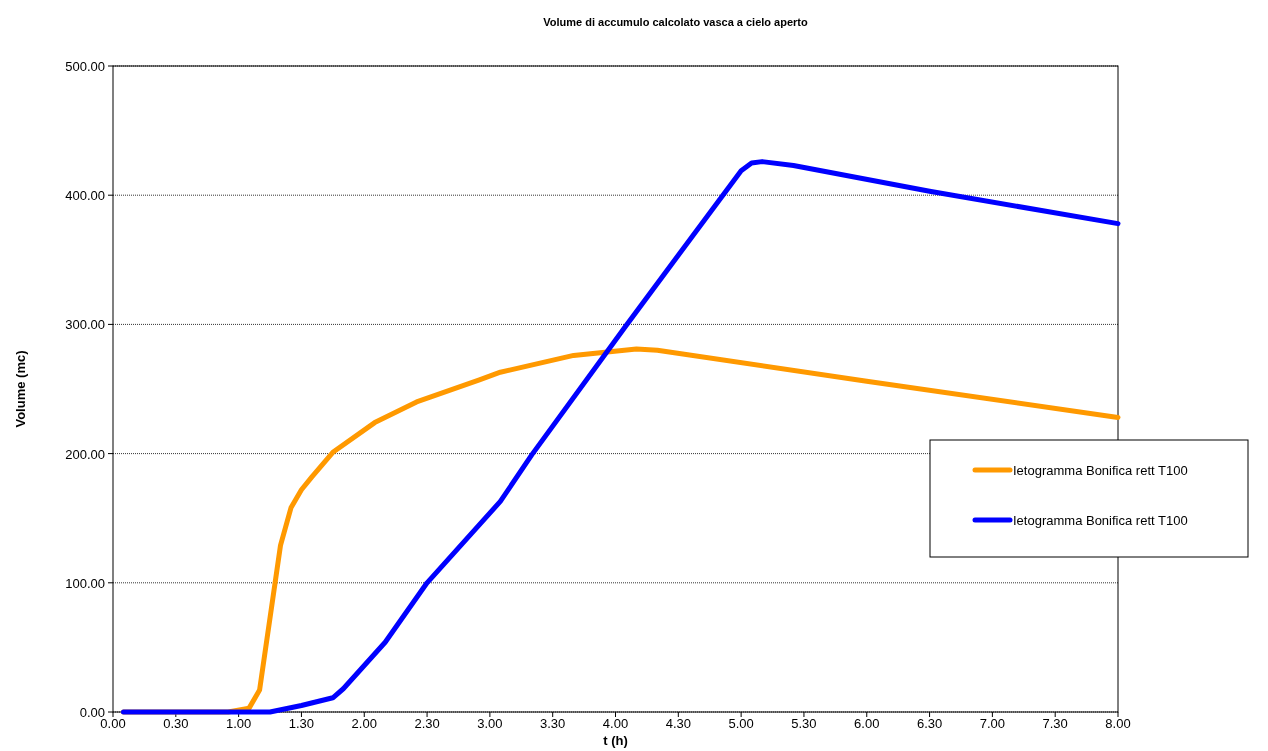 This screenshot has width=1268, height=751. Describe the element at coordinates (615, 723) in the screenshot. I see `x-tick-label: 4.00` at that location.